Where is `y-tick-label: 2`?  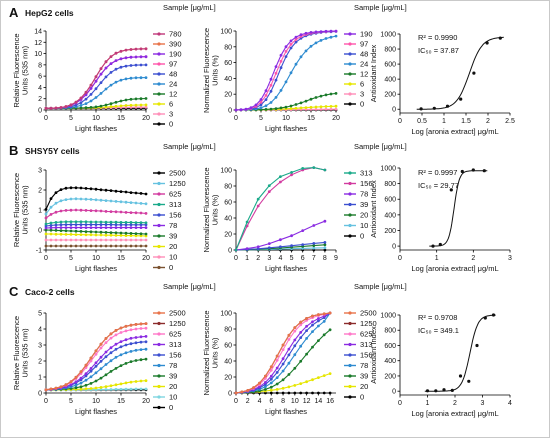
y-tick-label: 2 is located at coordinates (40, 191).